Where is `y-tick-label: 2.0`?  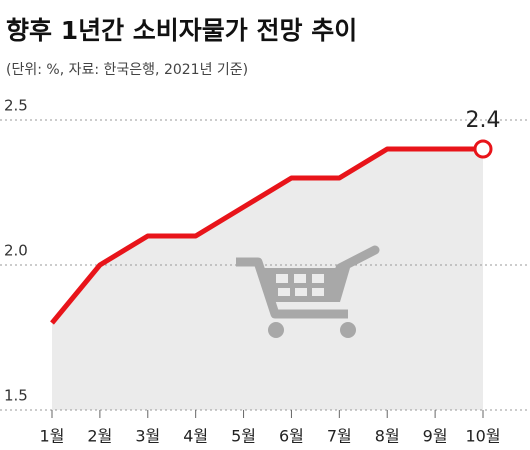 y-tick-label: 2.0 is located at coordinates (16, 251).